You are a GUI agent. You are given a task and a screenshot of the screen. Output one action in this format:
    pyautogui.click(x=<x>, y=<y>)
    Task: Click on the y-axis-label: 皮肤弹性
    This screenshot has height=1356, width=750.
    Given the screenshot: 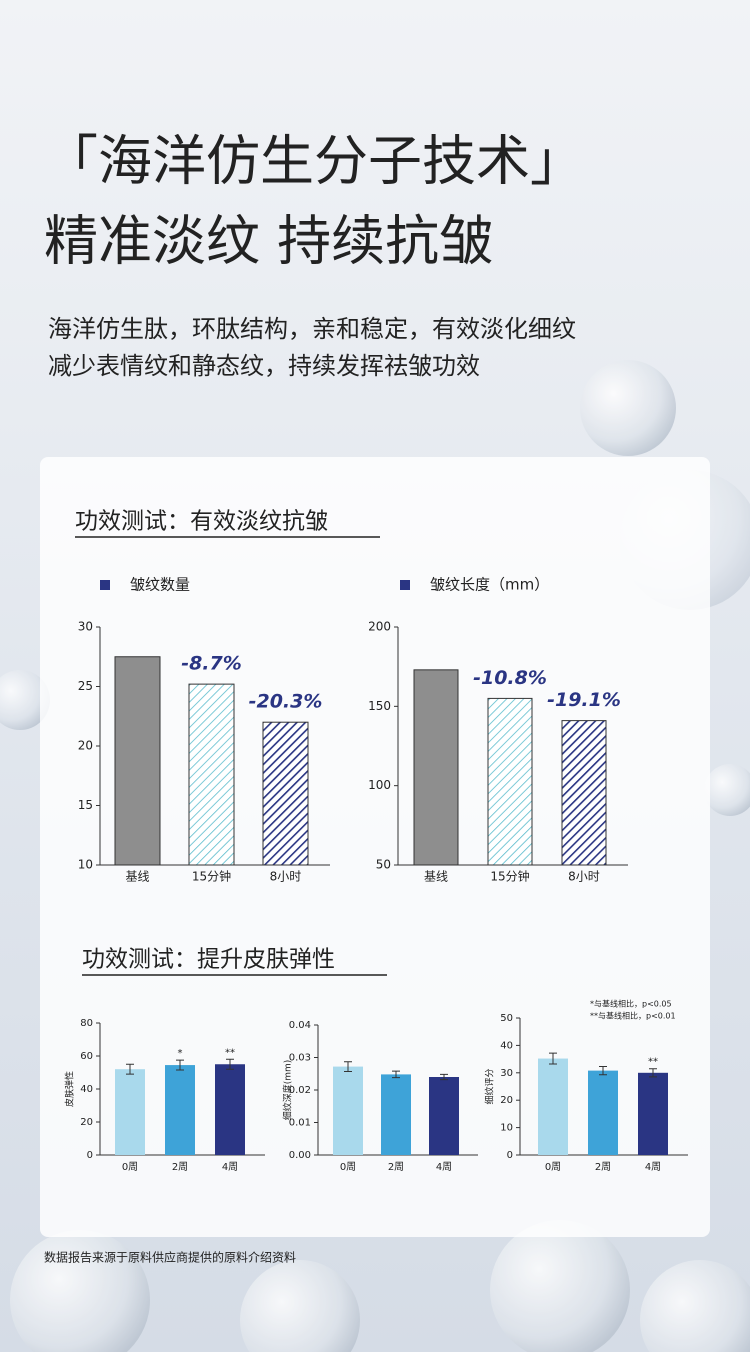 What is the action you would take?
    pyautogui.click(x=70, y=1089)
    